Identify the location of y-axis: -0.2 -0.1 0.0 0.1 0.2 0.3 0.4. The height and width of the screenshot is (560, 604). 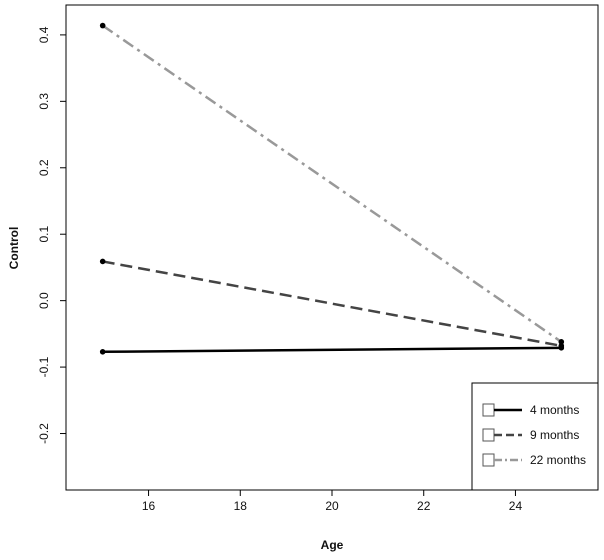
(51, 235).